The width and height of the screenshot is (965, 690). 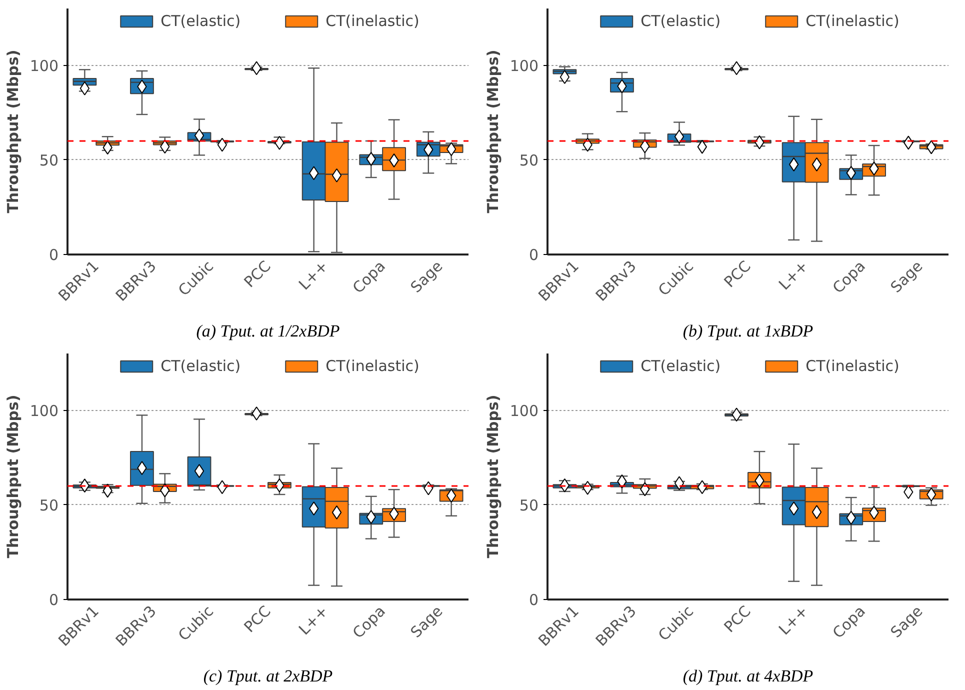 I want to click on text: (d) Tput. at 4xBDP, so click(x=748, y=676).